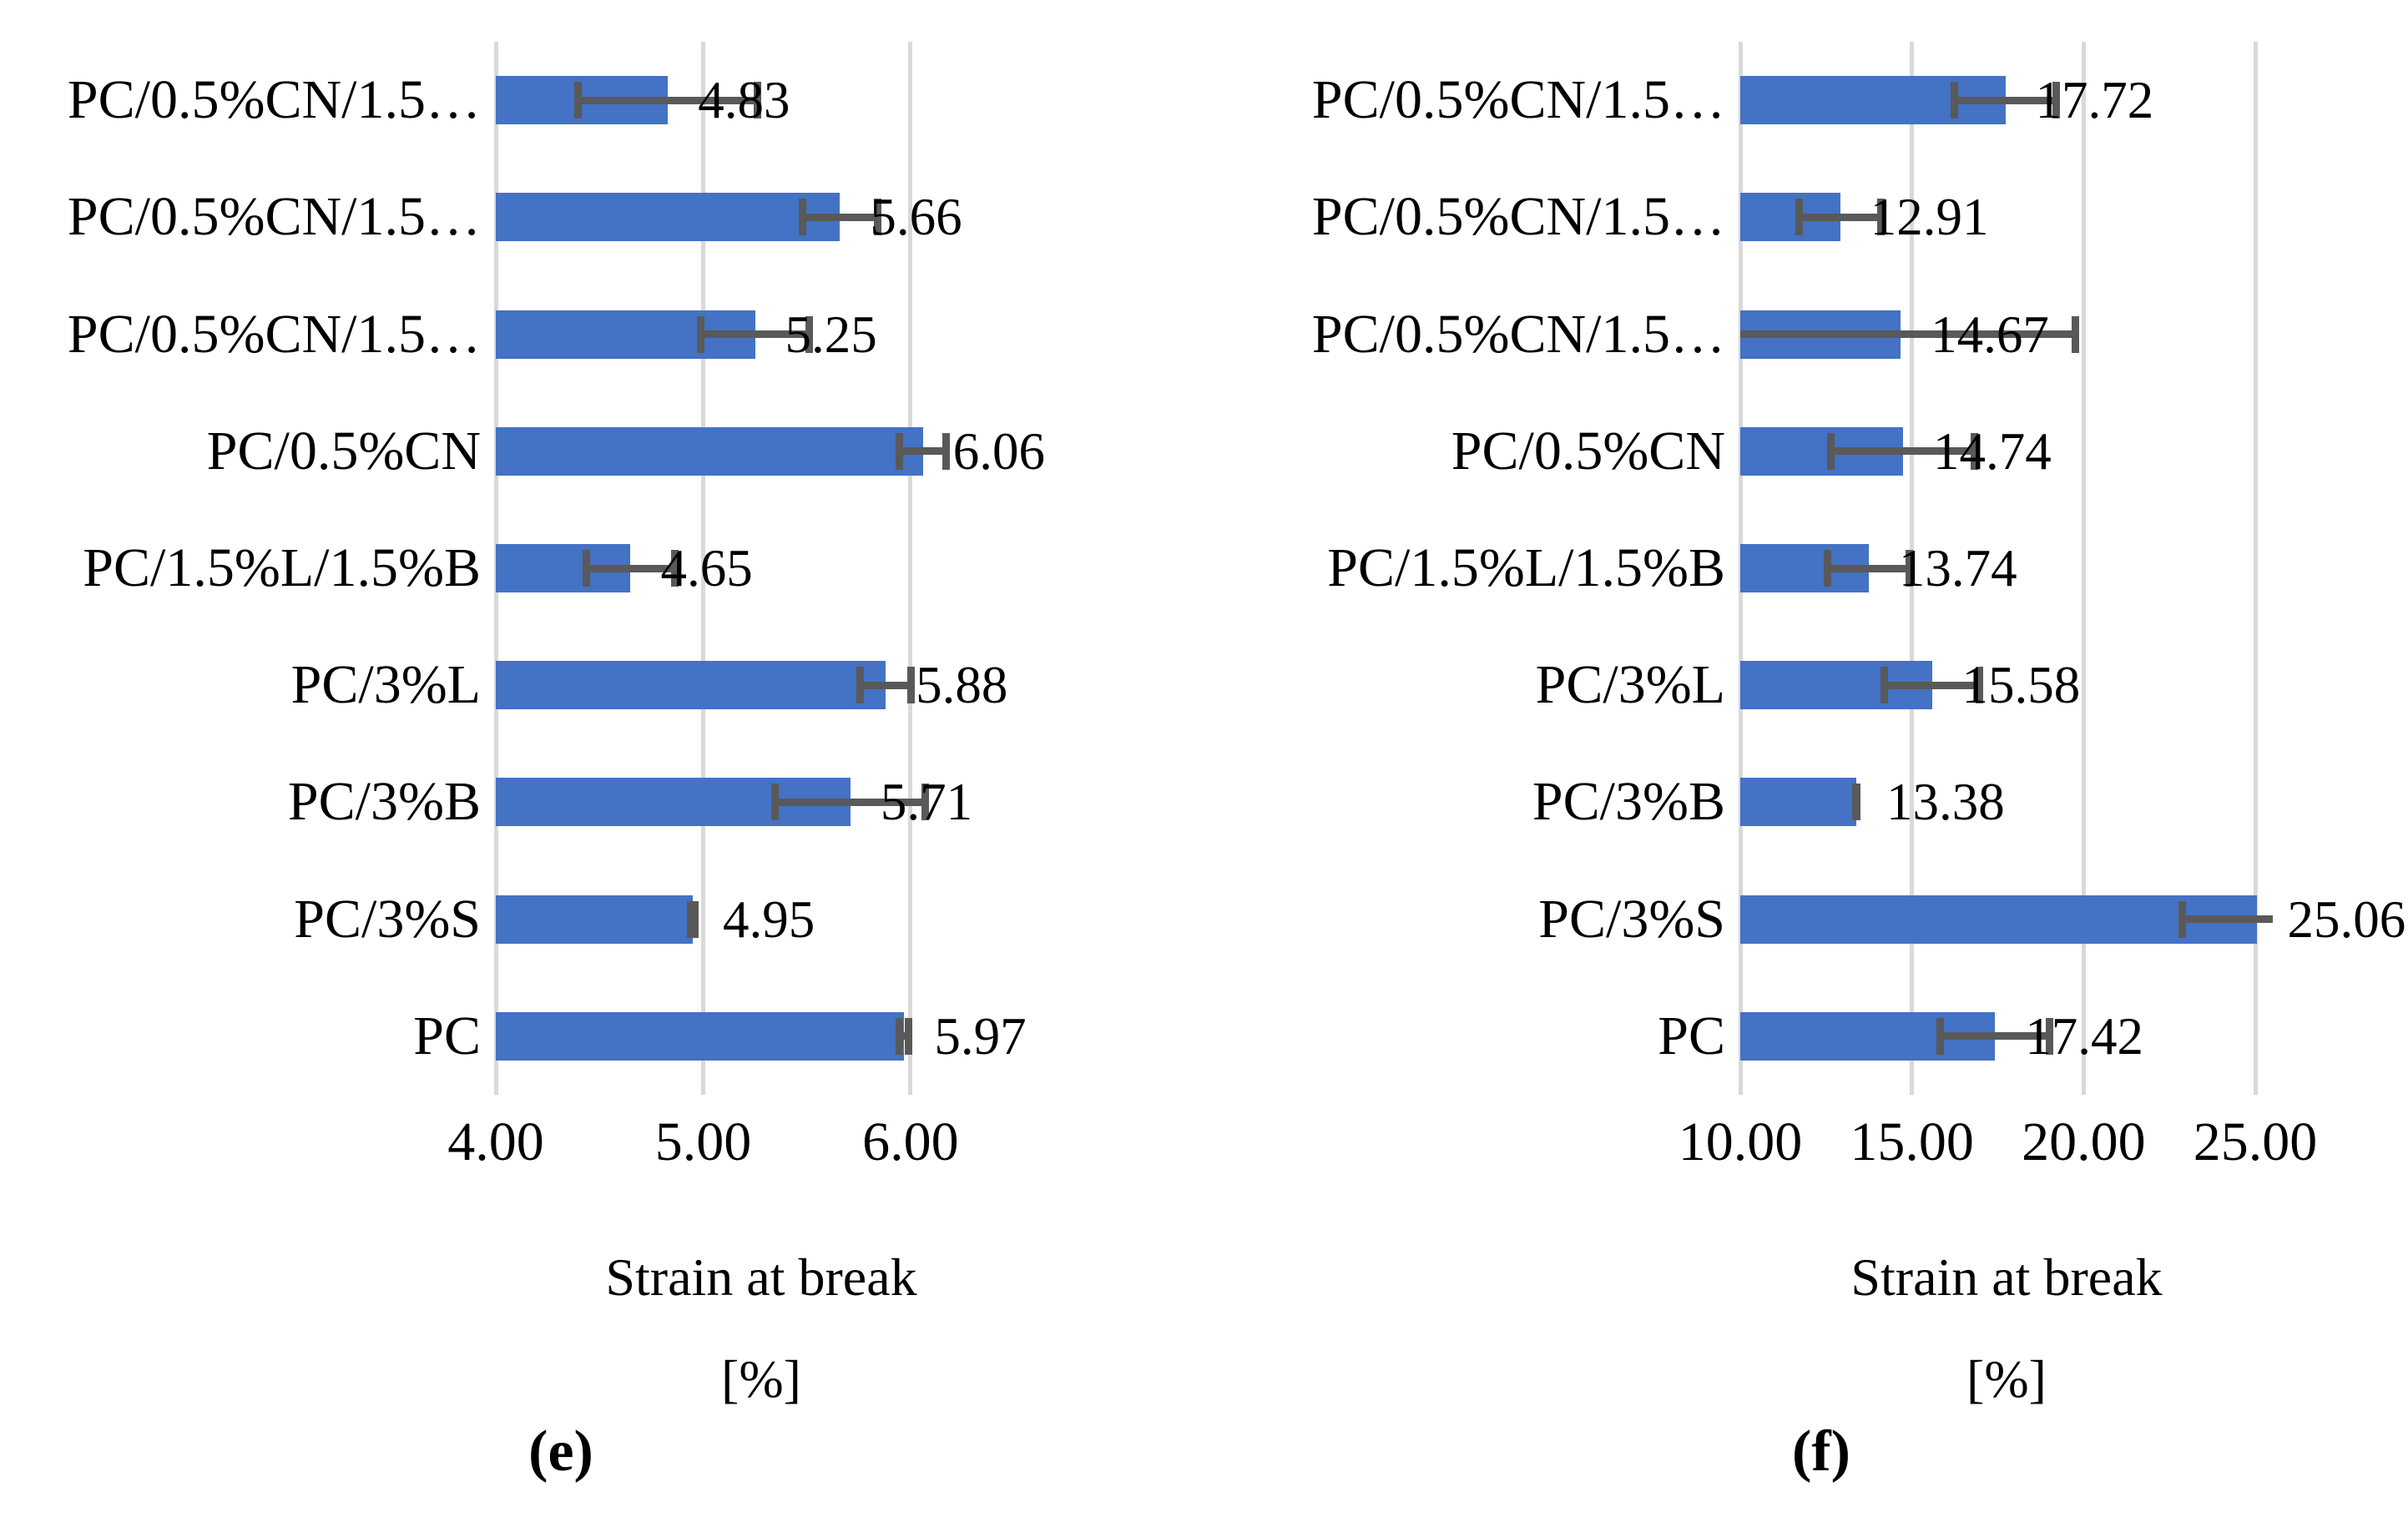 This screenshot has width=2408, height=1517. Describe the element at coordinates (2094, 100) in the screenshot. I see `data-label: 17.72` at that location.